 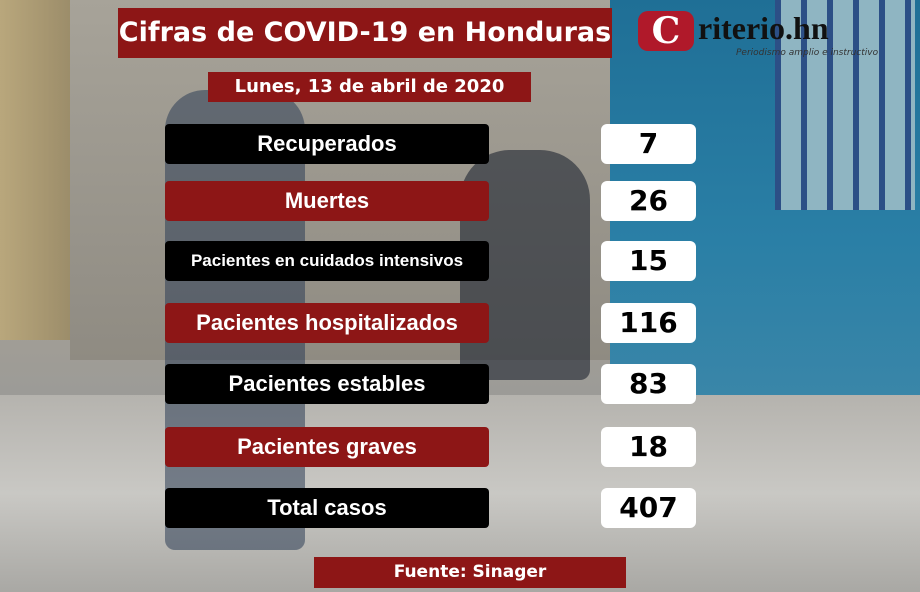 What do you see at coordinates (327, 508) in the screenshot?
I see `stat-label: Total casos` at bounding box center [327, 508].